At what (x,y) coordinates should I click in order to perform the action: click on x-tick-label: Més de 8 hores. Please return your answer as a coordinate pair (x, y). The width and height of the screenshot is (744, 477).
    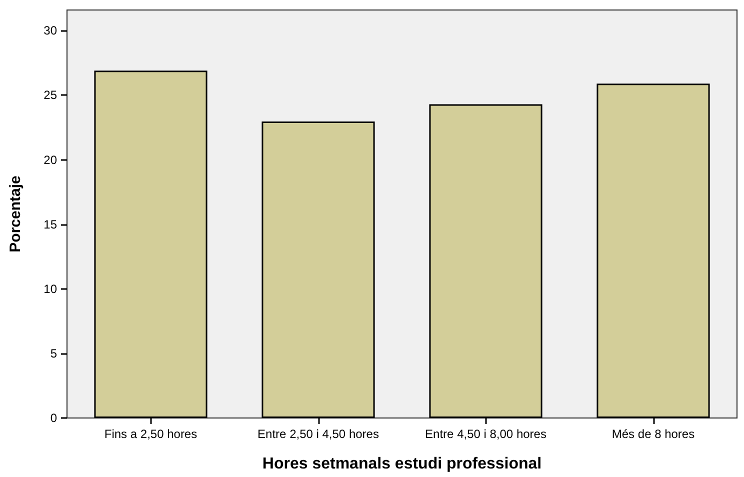
    Looking at the image, I should click on (653, 434).